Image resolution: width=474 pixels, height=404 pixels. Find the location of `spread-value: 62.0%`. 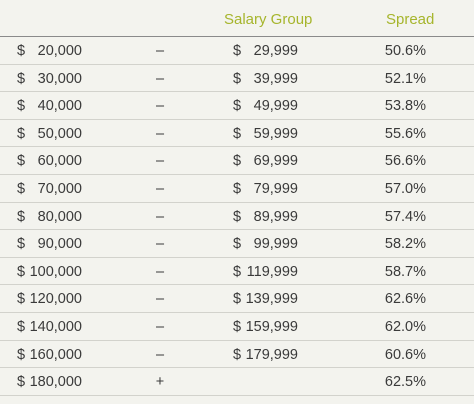

spread-value: 62.0% is located at coordinates (405, 326).